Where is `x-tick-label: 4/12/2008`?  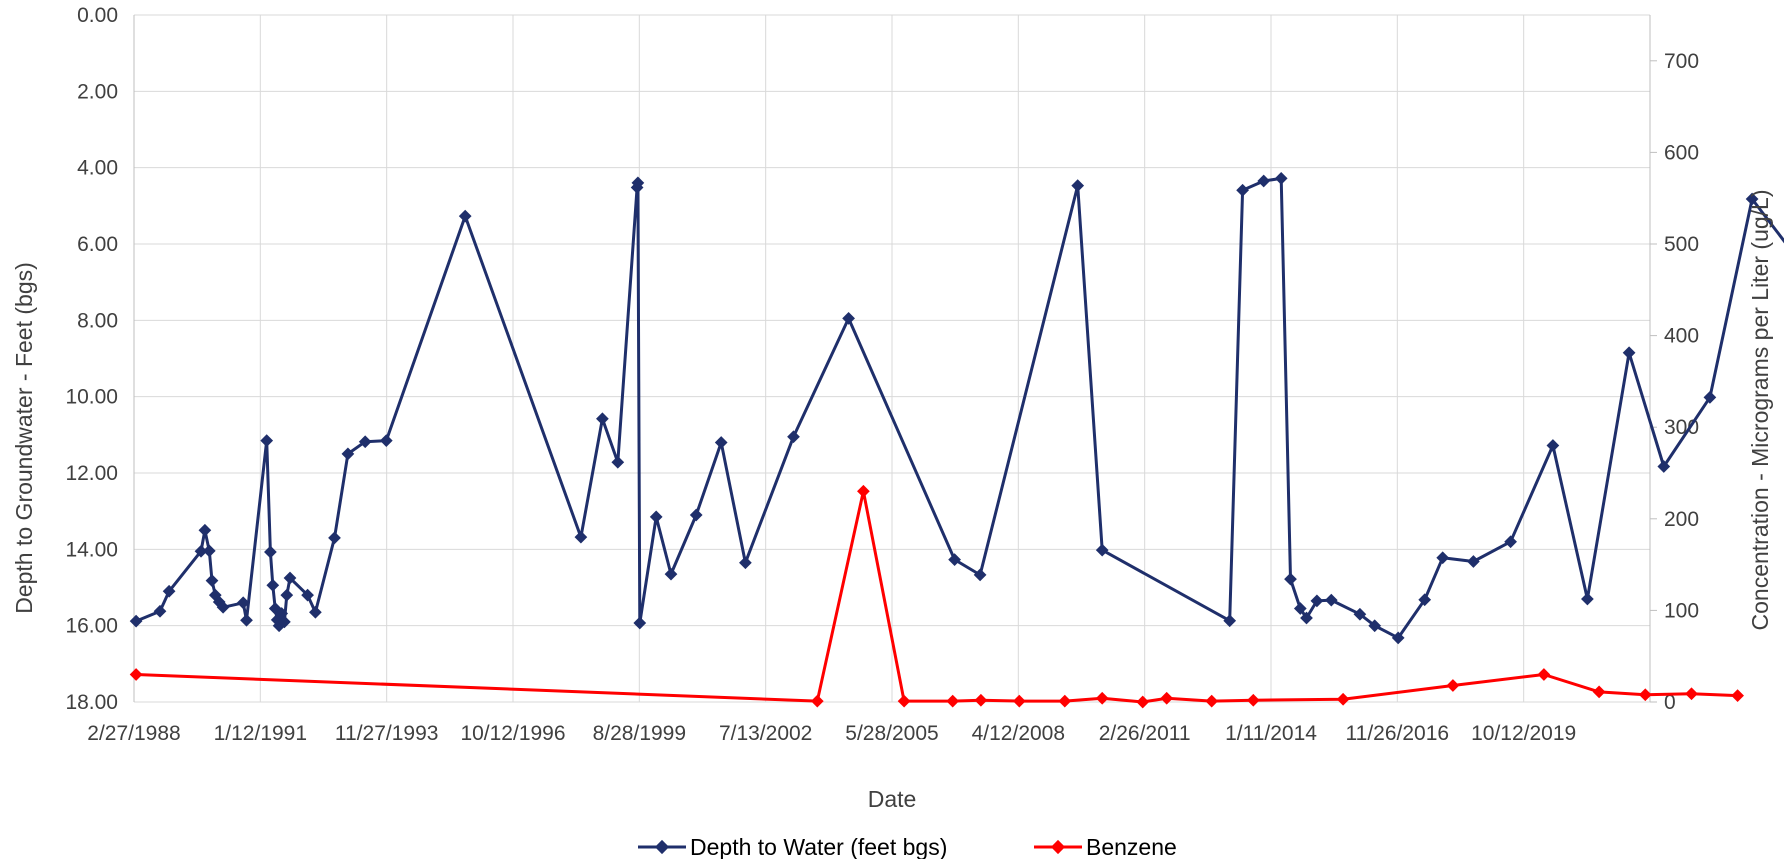 x-tick-label: 4/12/2008 is located at coordinates (1018, 733).